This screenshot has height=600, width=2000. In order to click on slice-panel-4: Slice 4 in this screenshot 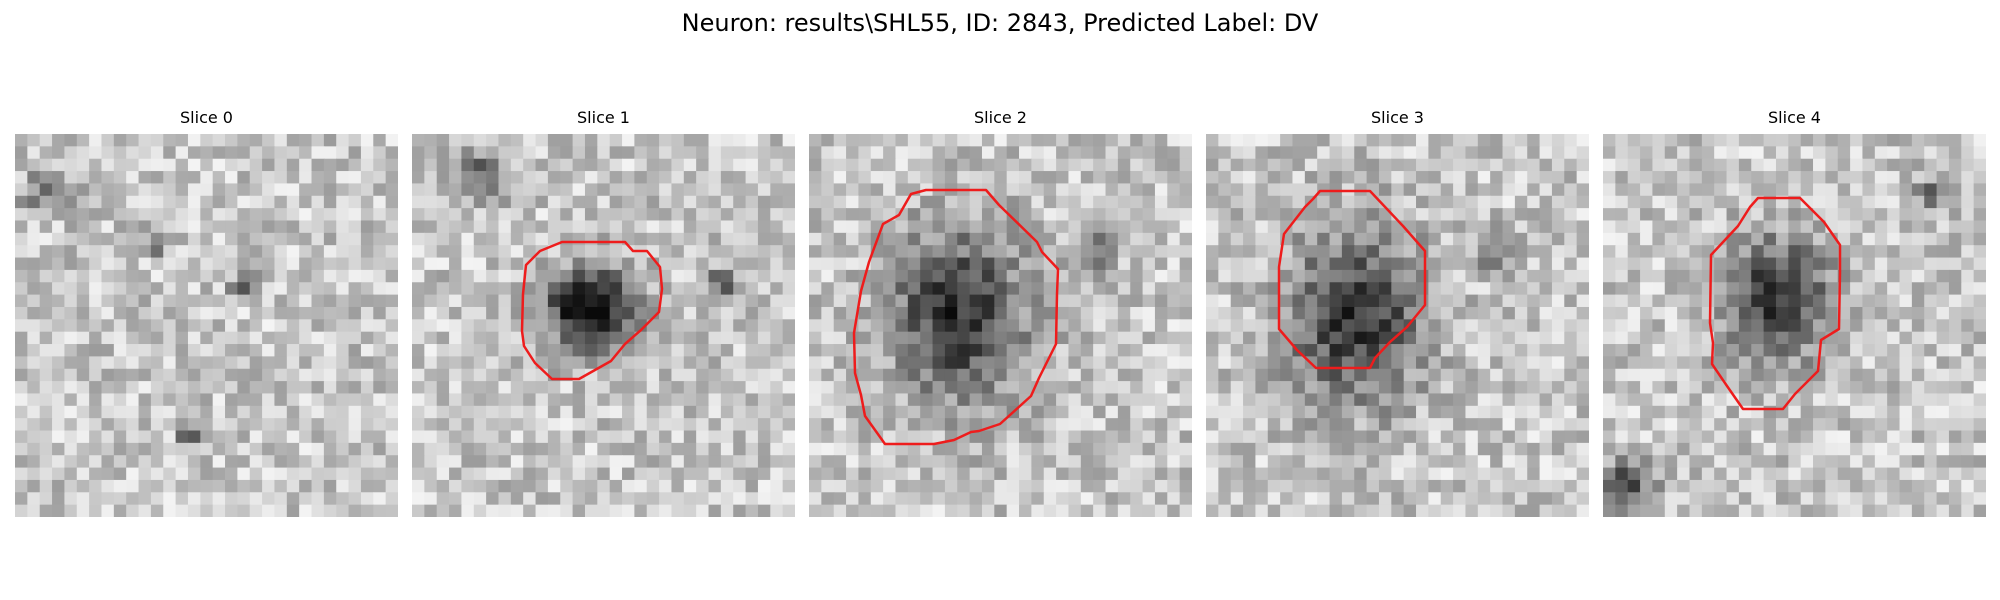, I will do `click(1794, 312)`.